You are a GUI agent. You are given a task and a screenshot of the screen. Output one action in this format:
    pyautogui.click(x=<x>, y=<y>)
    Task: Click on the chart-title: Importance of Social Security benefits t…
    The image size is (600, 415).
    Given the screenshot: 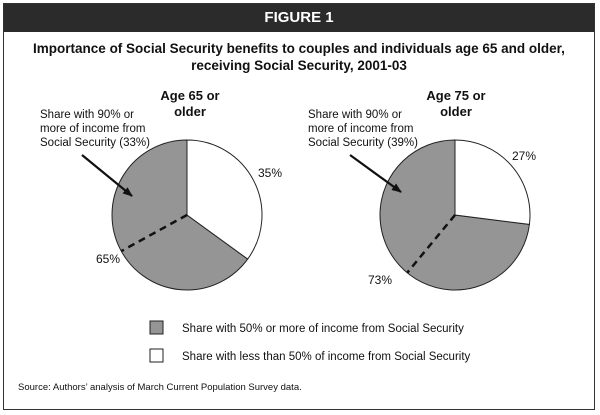 What is the action you would take?
    pyautogui.click(x=299, y=57)
    